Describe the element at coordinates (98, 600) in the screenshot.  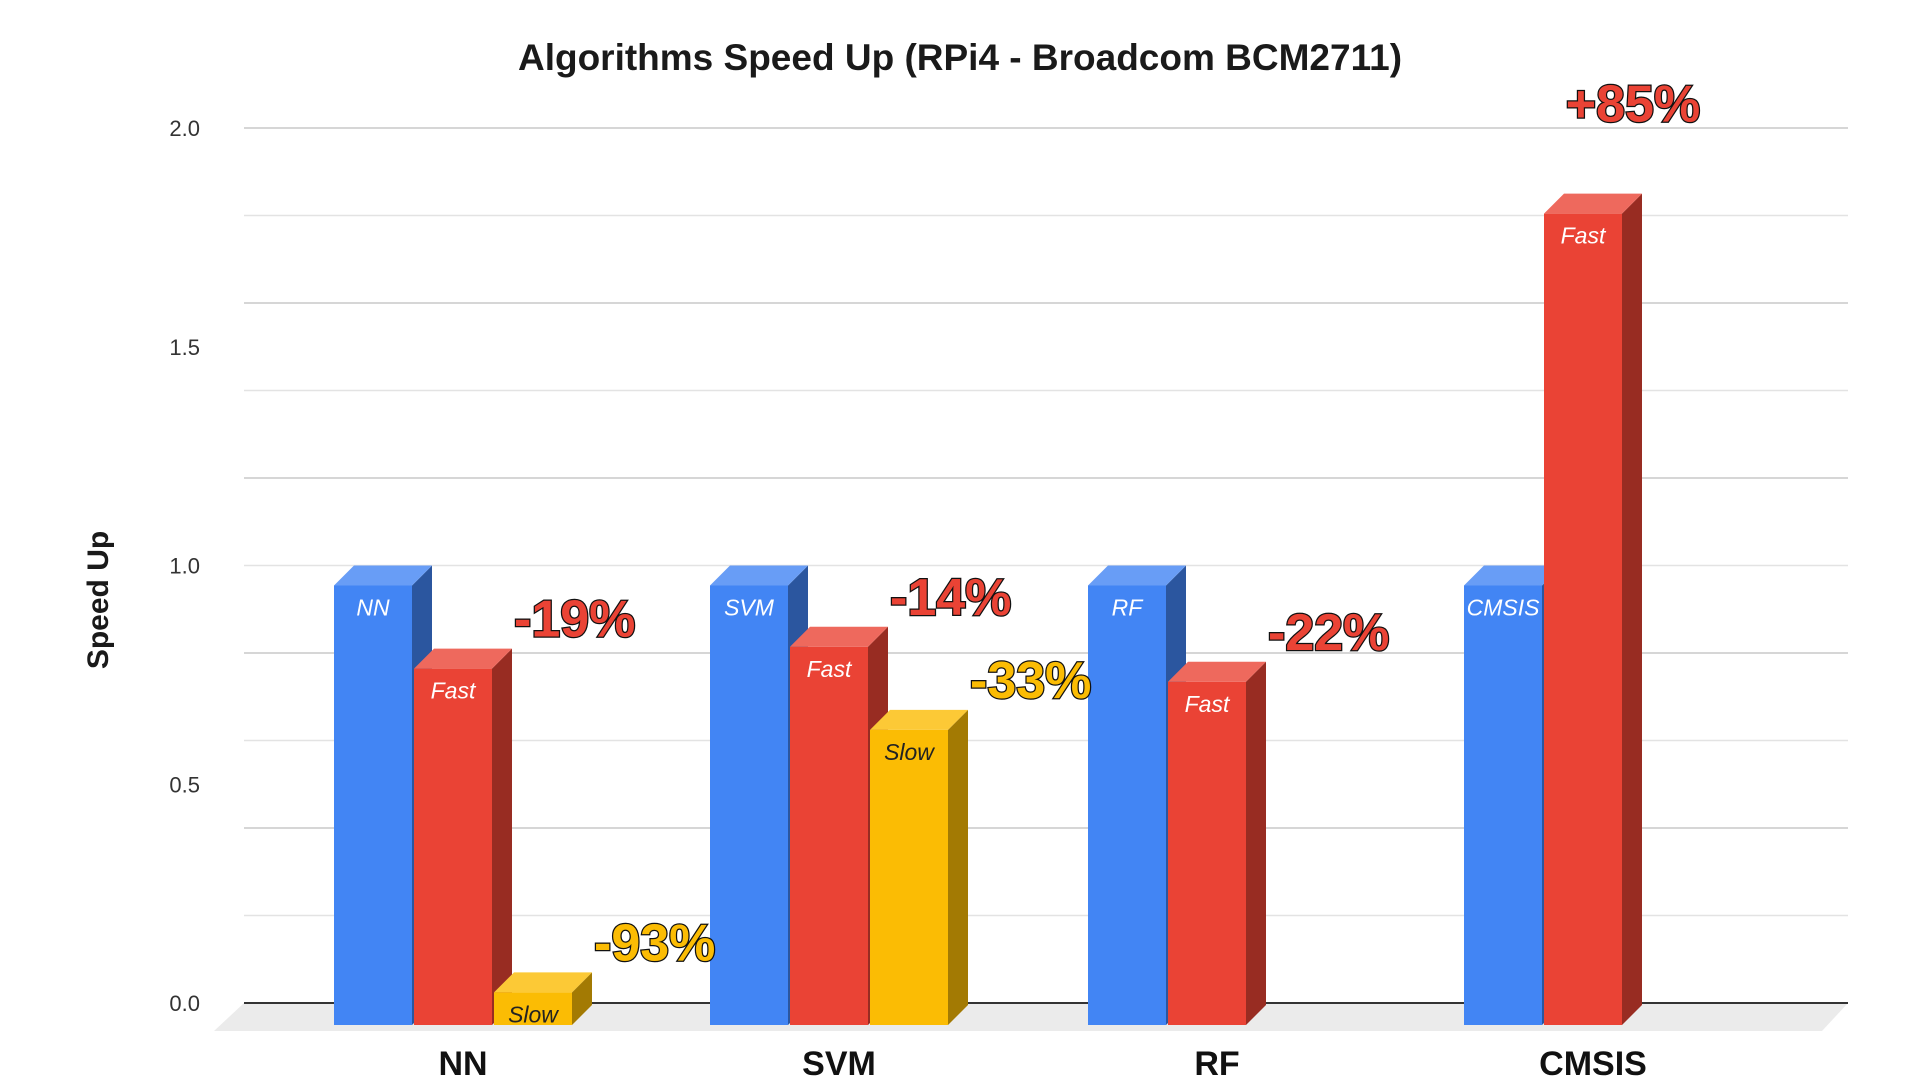
I see `y-axis-label: Speed Up` at that location.